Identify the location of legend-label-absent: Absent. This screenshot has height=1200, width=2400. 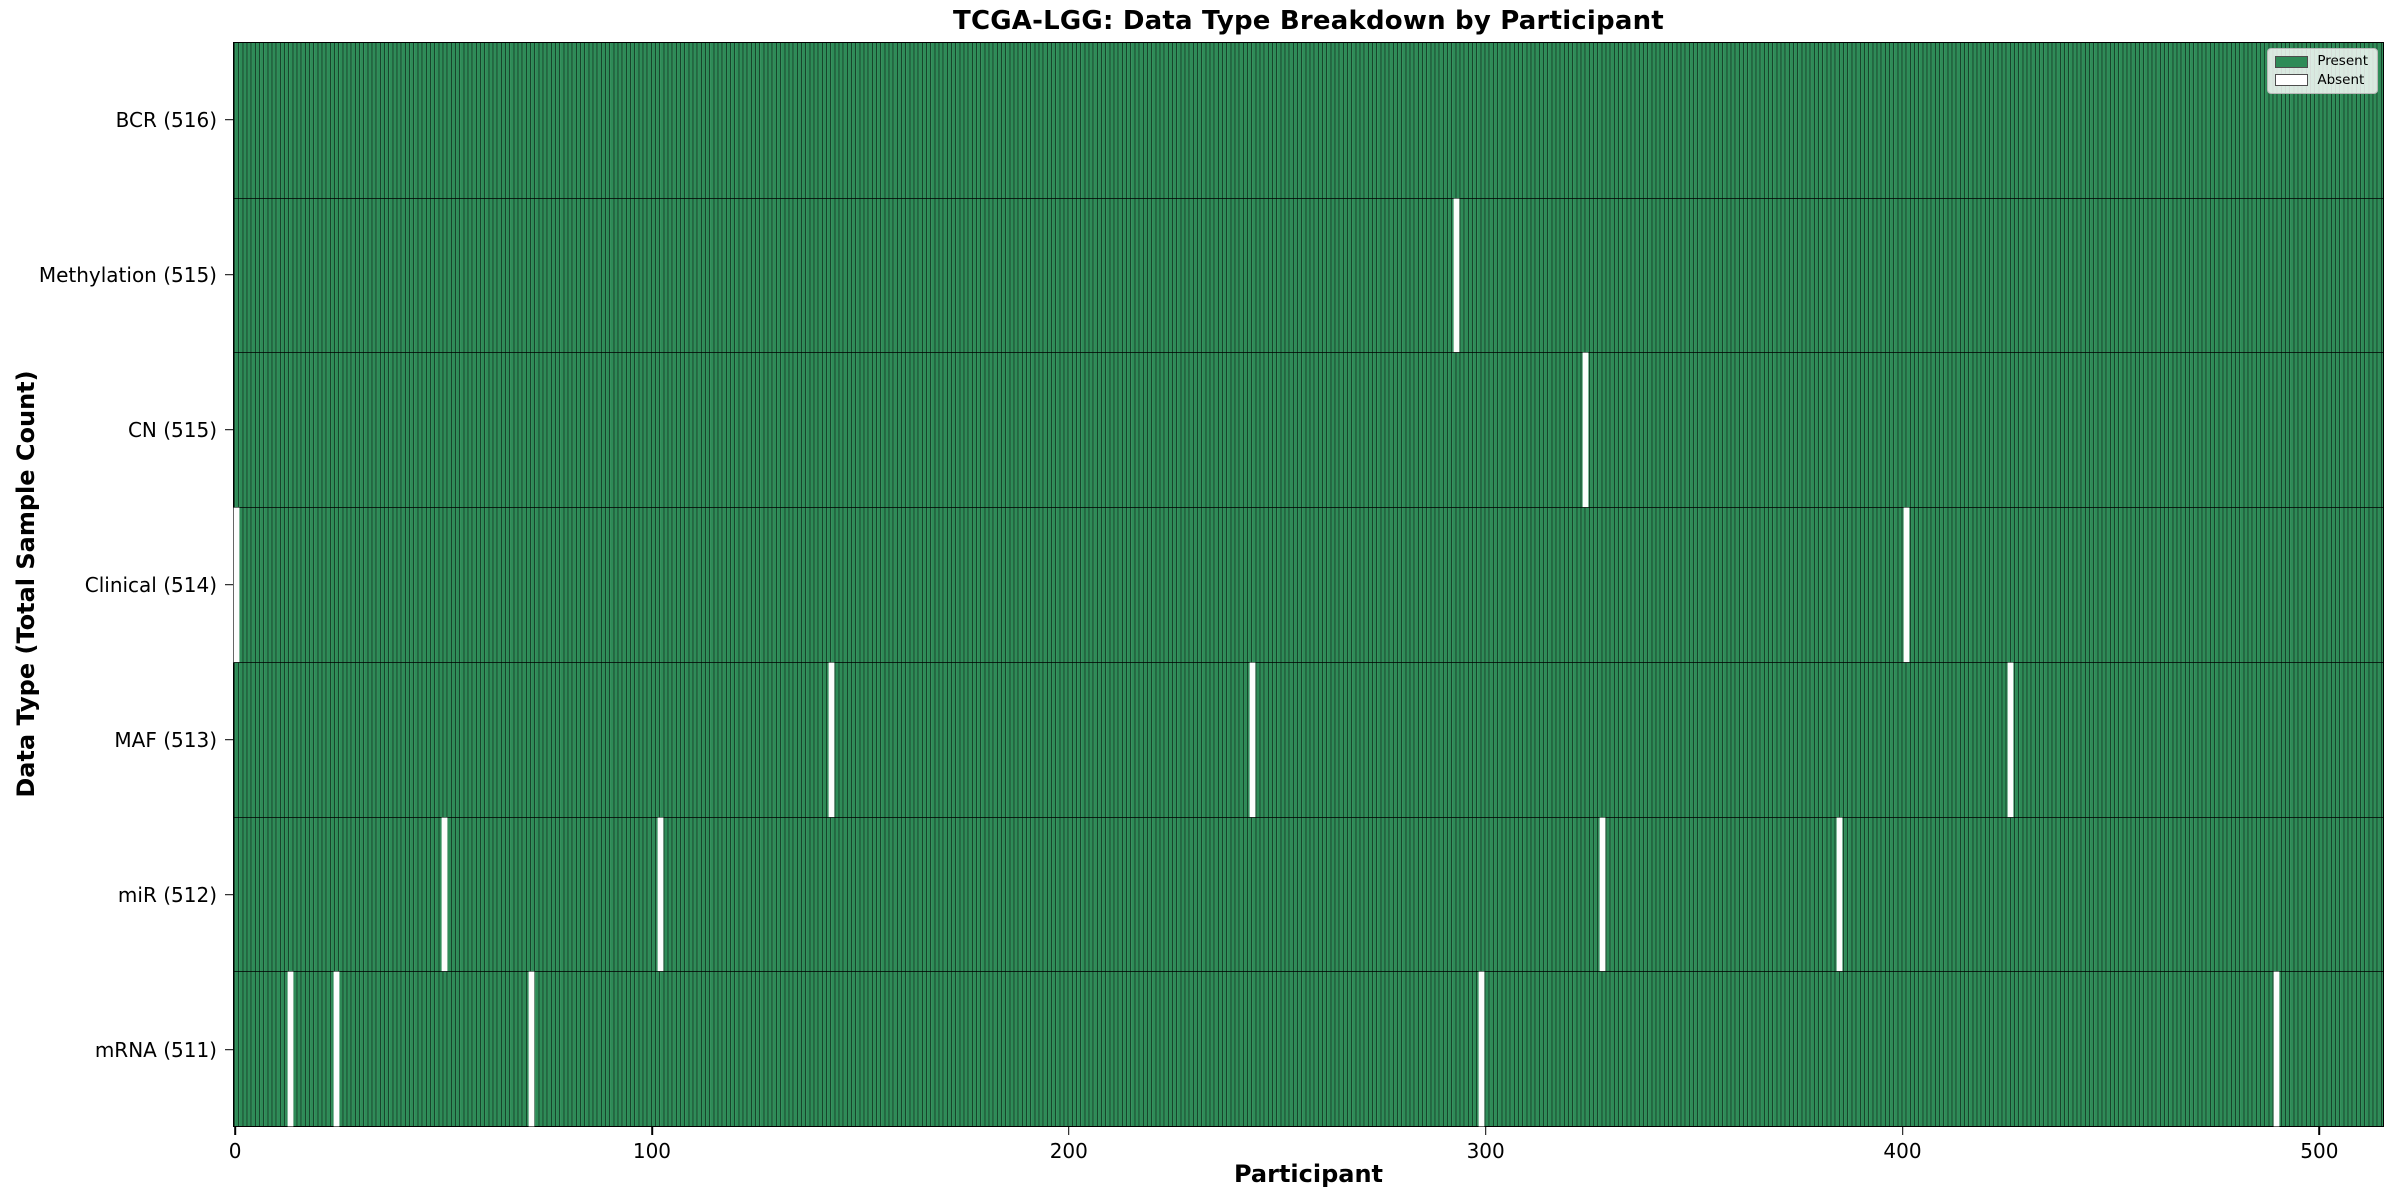
(2341, 79).